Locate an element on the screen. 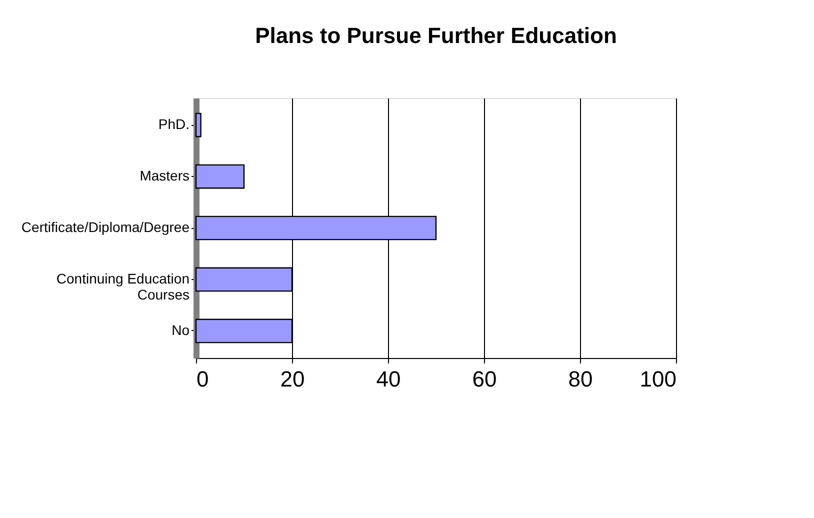 The width and height of the screenshot is (814, 518). x-tick-label: 100 is located at coordinates (658, 379).